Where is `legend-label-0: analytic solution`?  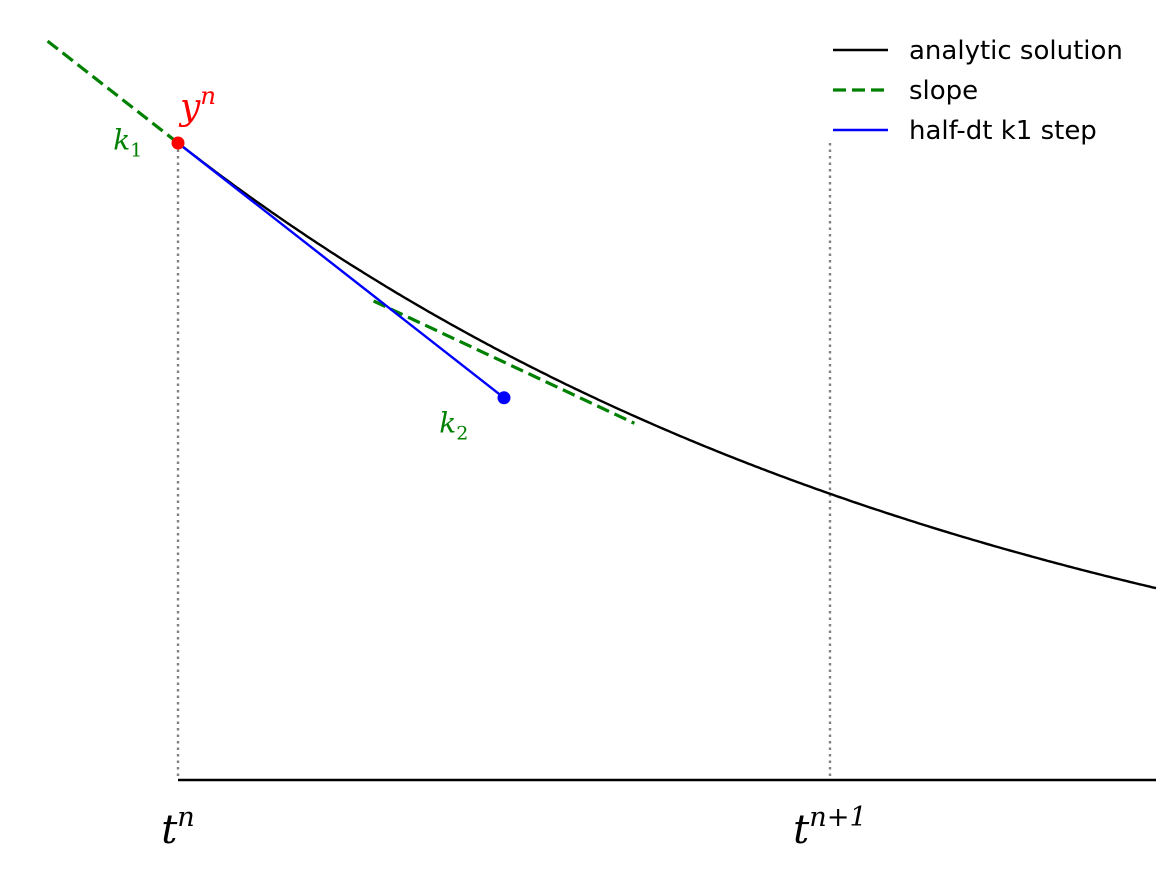
legend-label-0: analytic solution is located at coordinates (1016, 51).